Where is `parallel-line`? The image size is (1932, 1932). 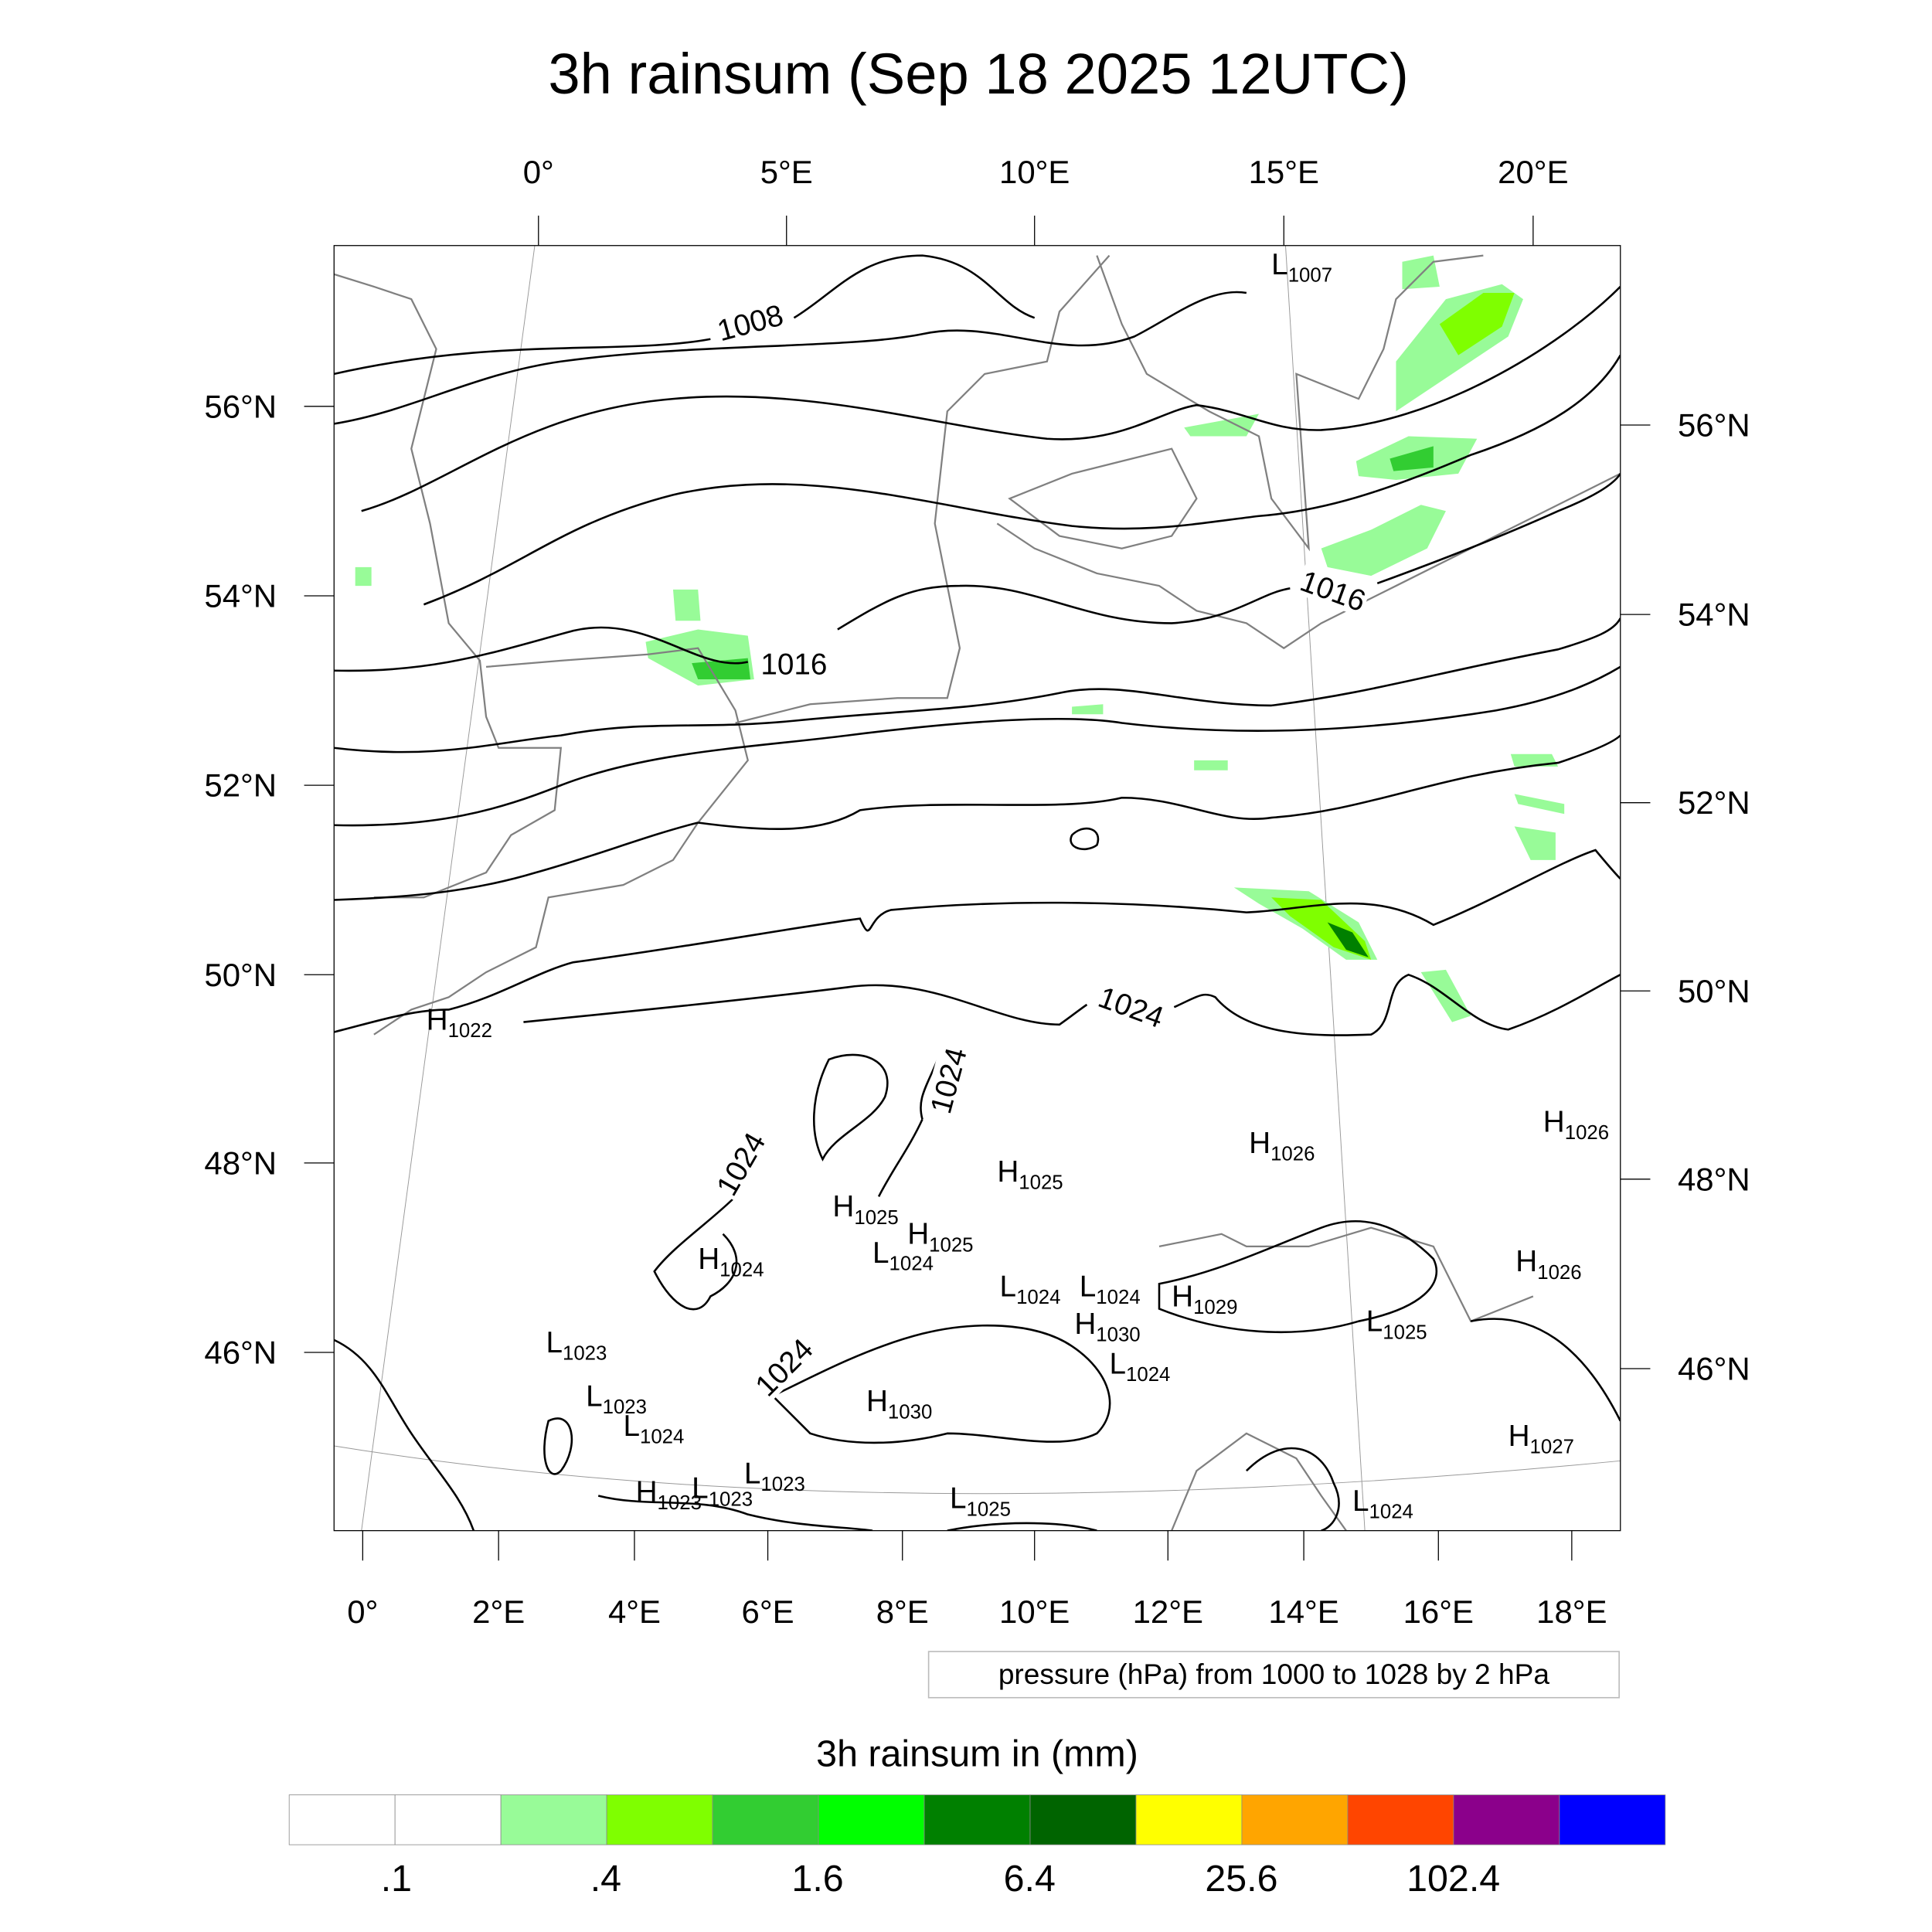
parallel-line is located at coordinates (978, 1470).